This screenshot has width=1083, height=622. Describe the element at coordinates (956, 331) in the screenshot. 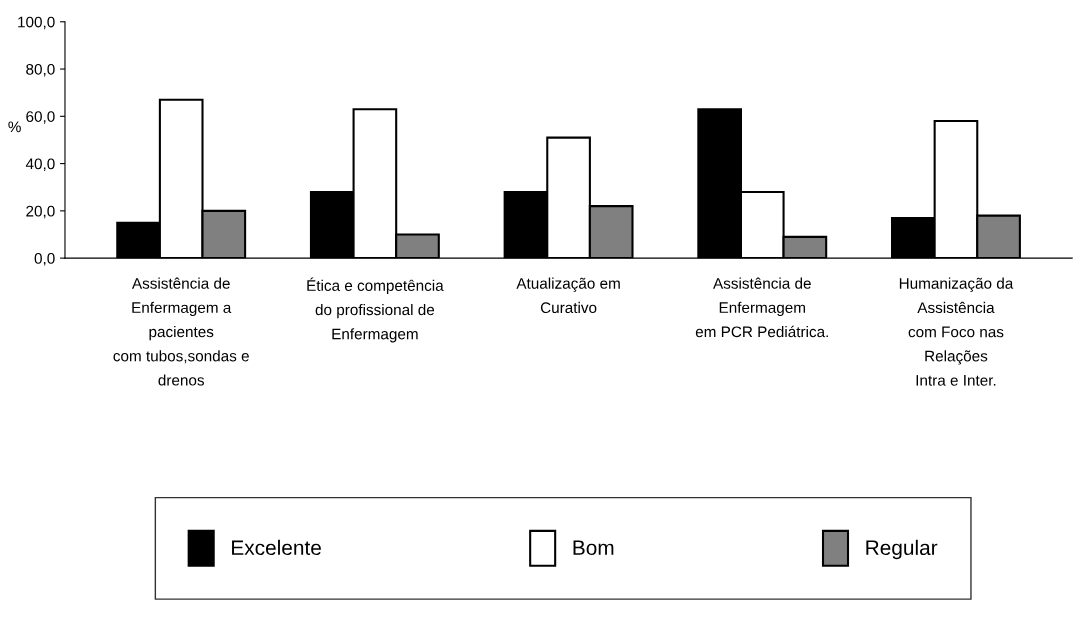

I see `x-tick-label: Humanização da Assistência com Foco nas Relações Intra e Inter.` at that location.